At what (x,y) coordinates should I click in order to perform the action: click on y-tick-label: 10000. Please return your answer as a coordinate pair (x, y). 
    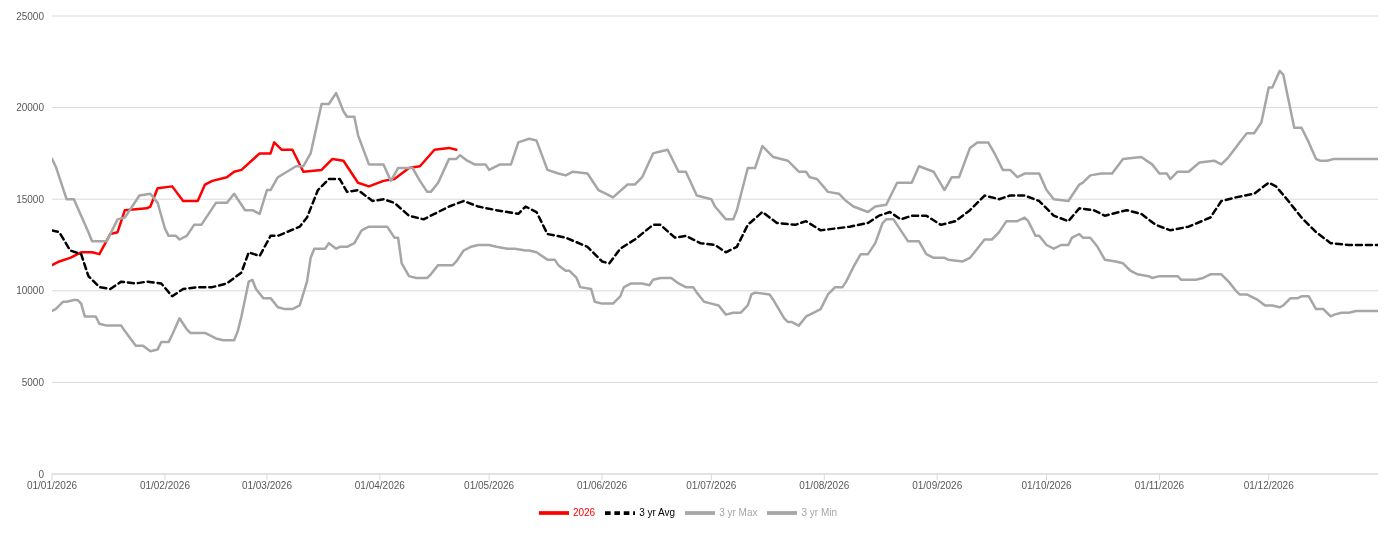
    Looking at the image, I should click on (30, 291).